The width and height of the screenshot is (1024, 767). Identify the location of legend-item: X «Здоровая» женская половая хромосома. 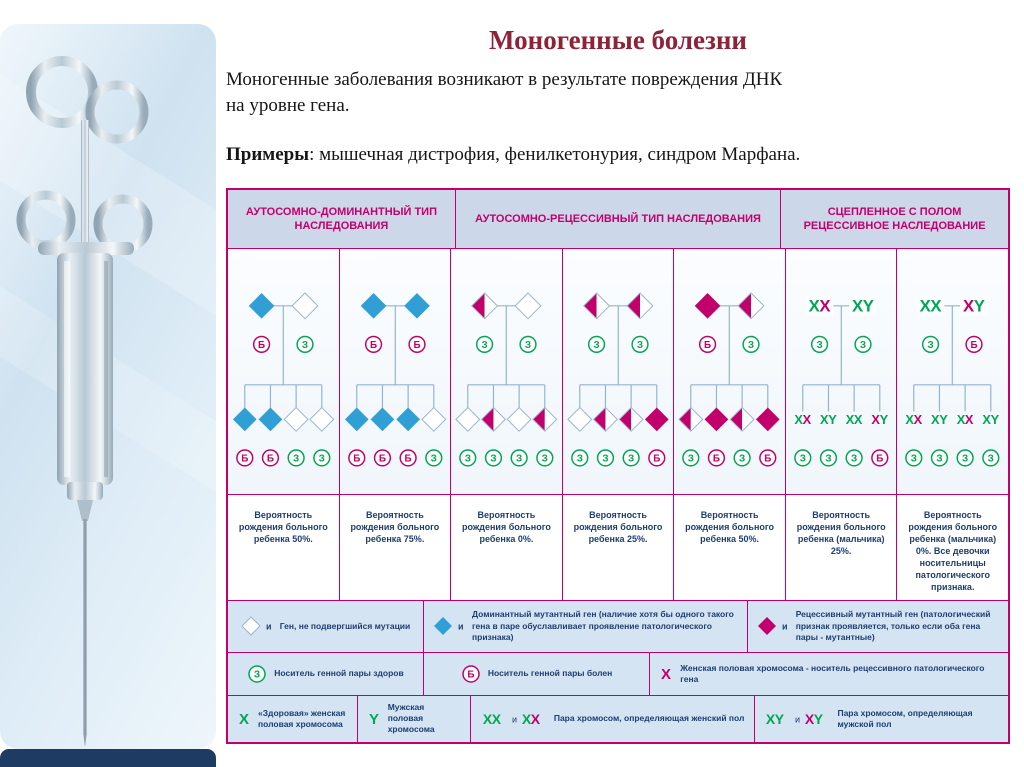
(292, 719).